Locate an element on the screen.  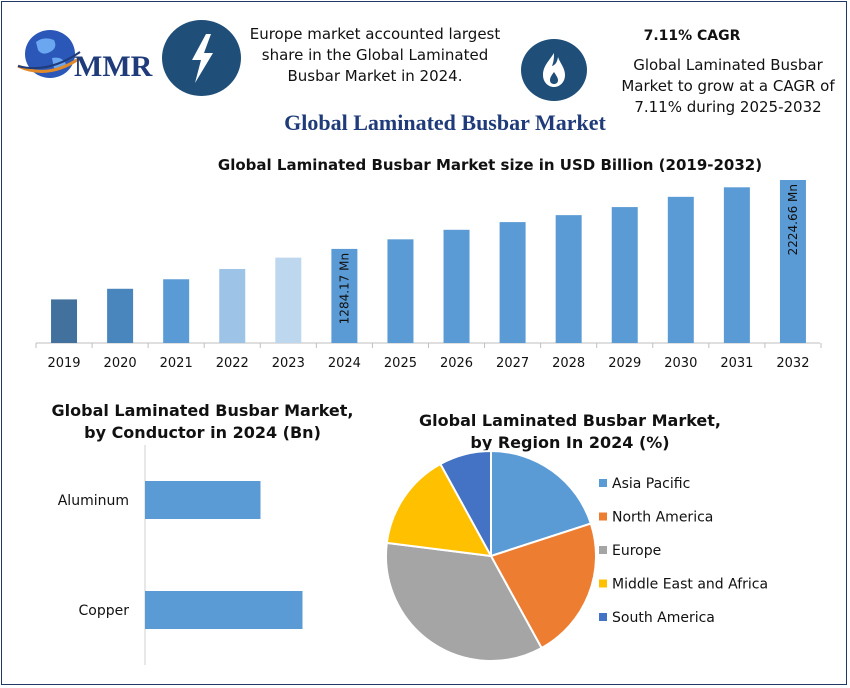
x-tick-label: 2032 is located at coordinates (792, 363).